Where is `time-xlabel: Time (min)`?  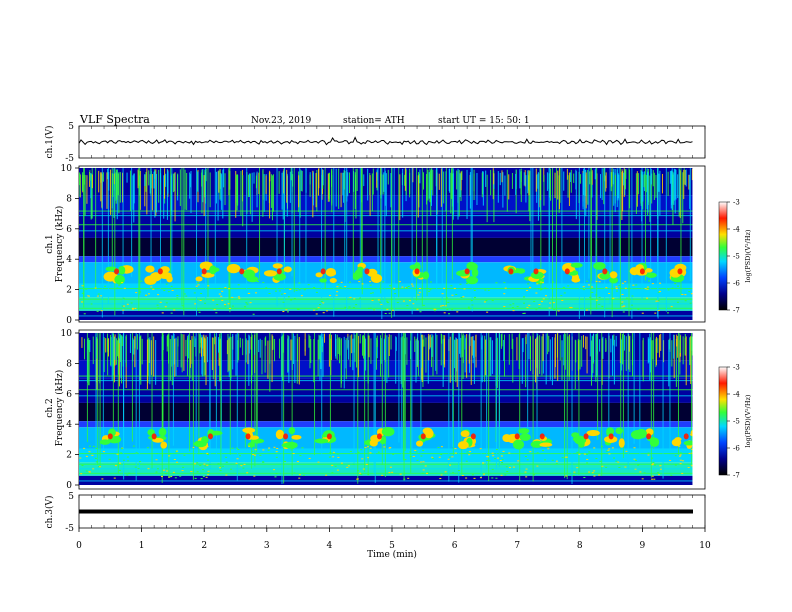
time-xlabel: Time (min) is located at coordinates (392, 554).